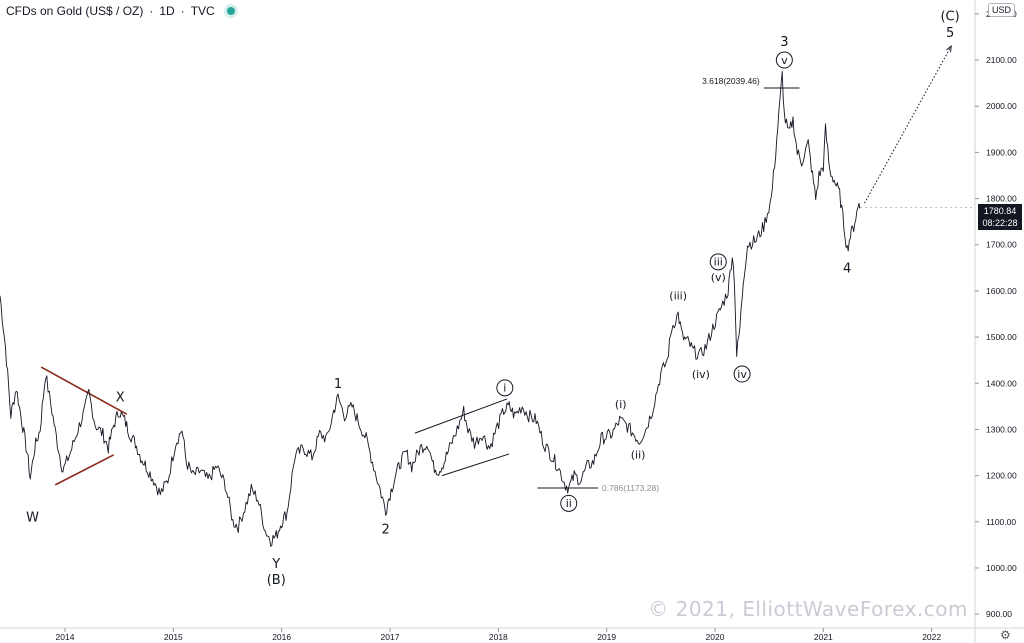 Image resolution: width=1024 pixels, height=643 pixels. Describe the element at coordinates (718, 277) in the screenshot. I see `wave-label: (v)` at that location.